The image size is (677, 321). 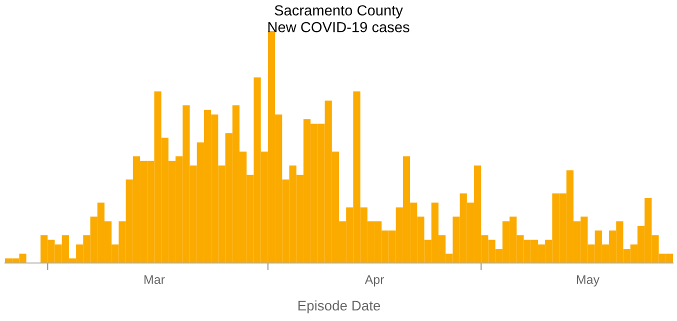 What do you see at coordinates (339, 307) in the screenshot?
I see `x-axis-title: Episode Date` at bounding box center [339, 307].